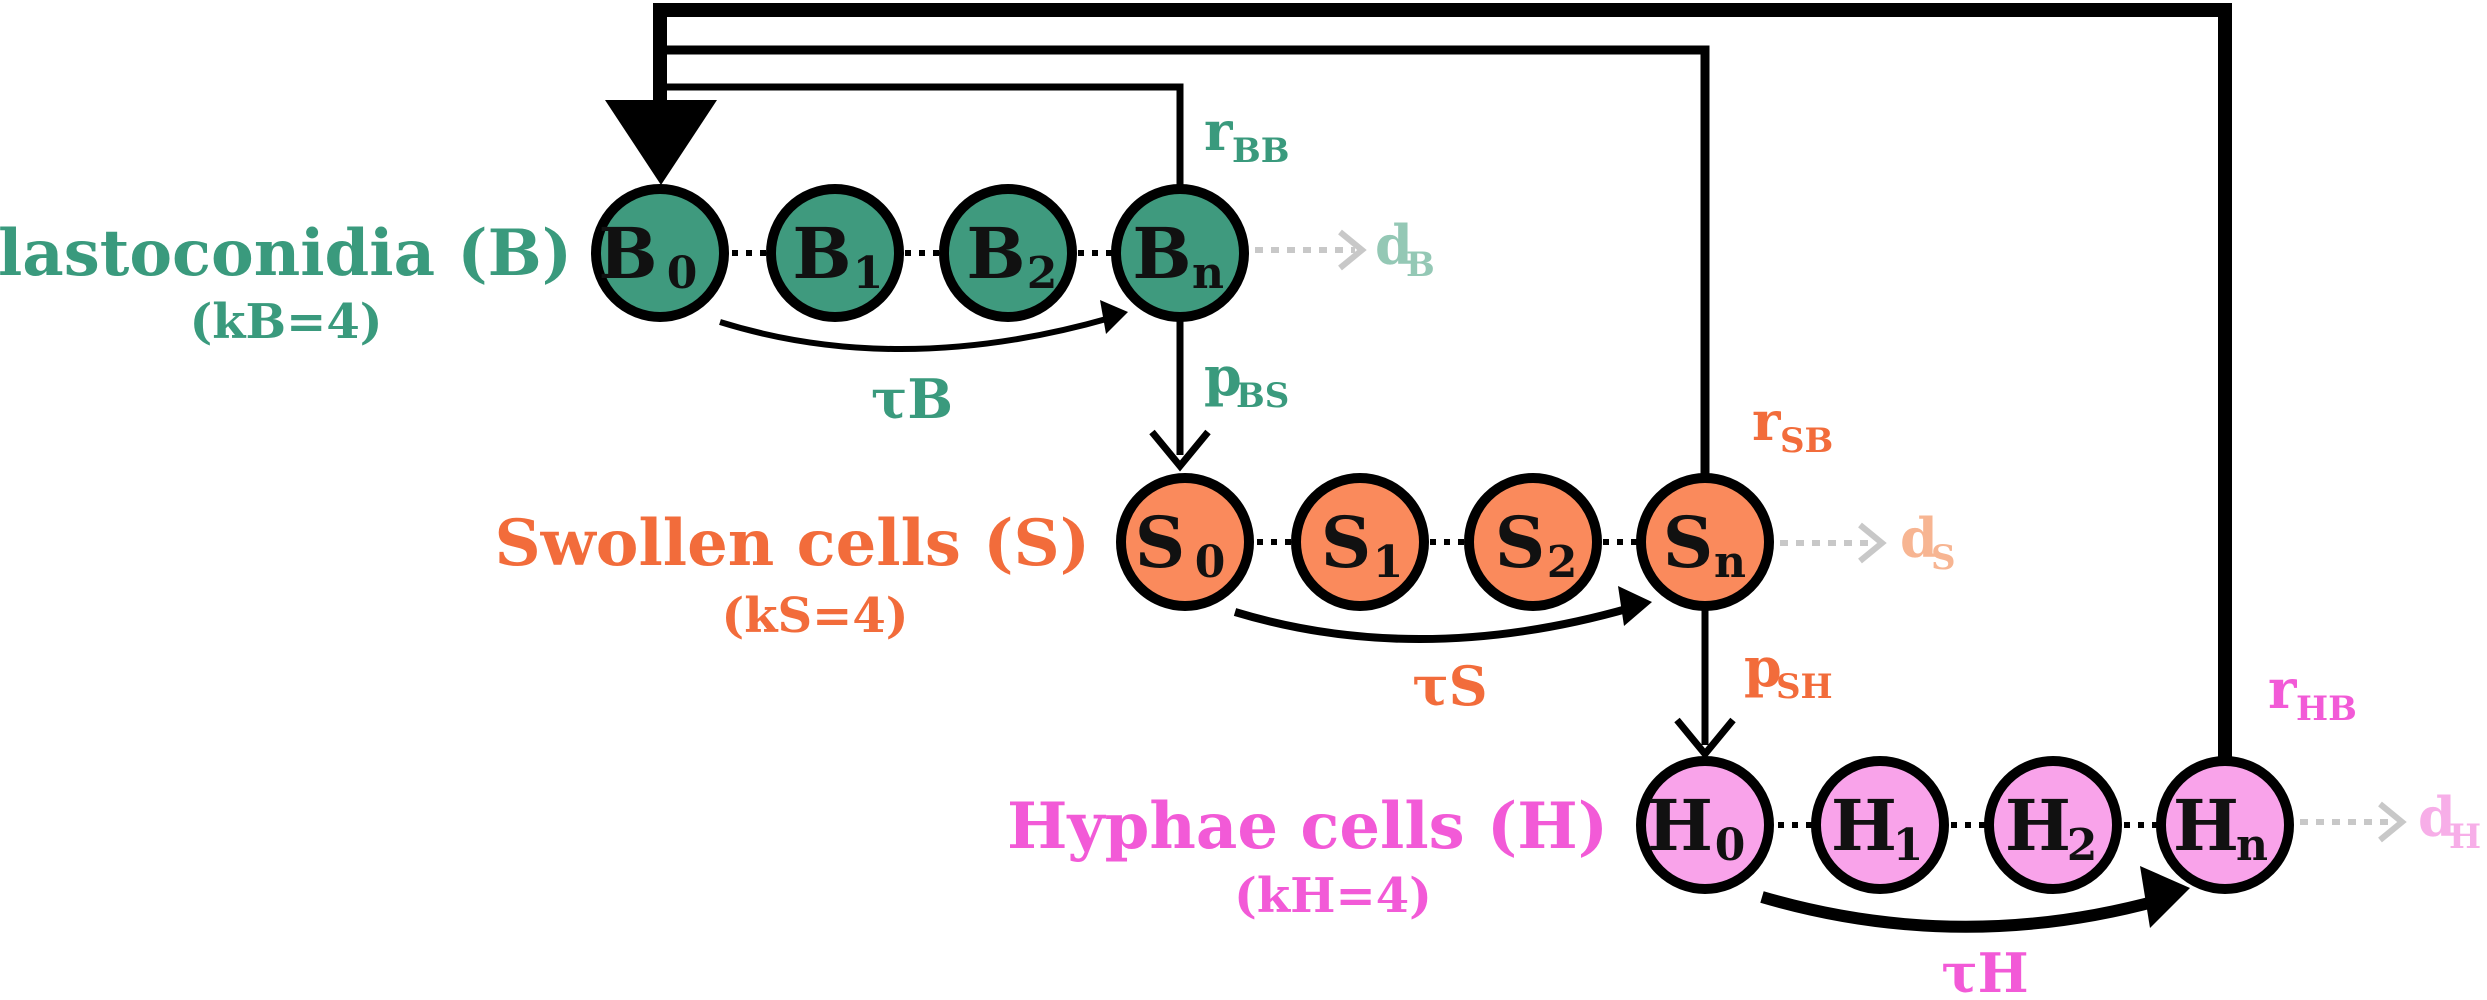 The image size is (2487, 1000). I want to click on svg-text: HB, so click(2326, 709).